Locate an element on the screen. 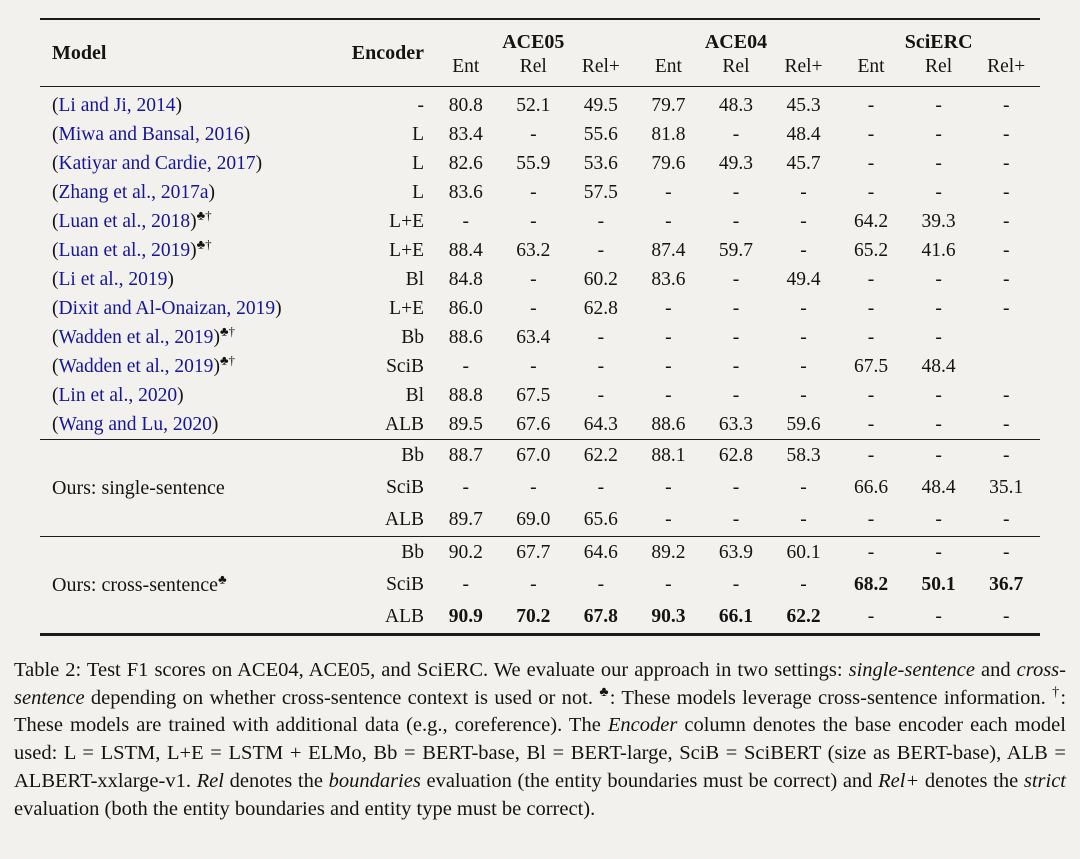 This screenshot has height=859, width=1080. table-row: (Li et al., 2019) Bl 84.8 - 60.2 83.6 - 49.4 - - - is located at coordinates (540, 279).